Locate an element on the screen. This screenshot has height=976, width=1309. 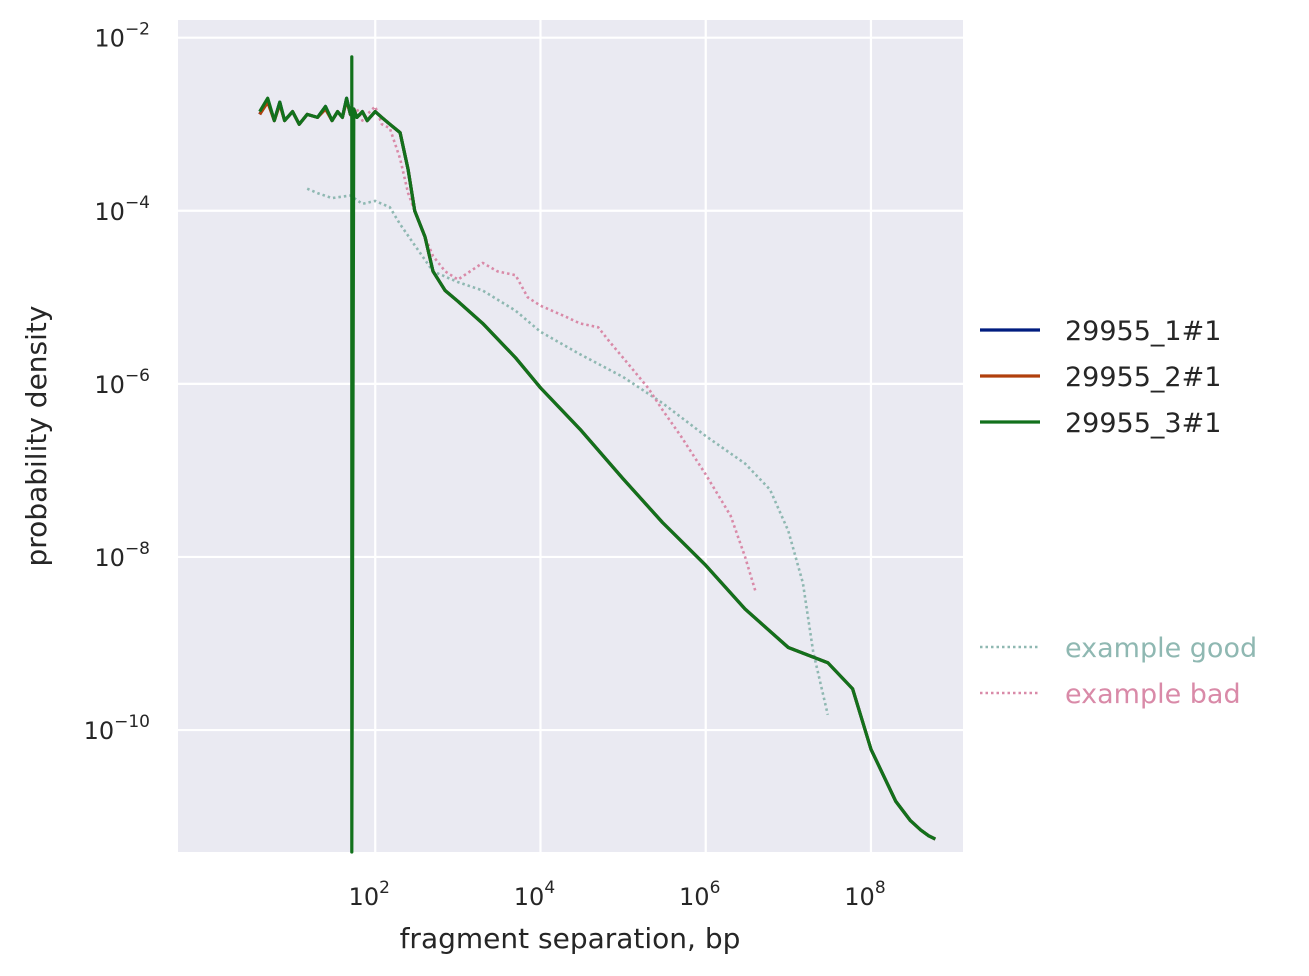
y-tick-label-2: 10⁻⁶ is located at coordinates (122, 382).